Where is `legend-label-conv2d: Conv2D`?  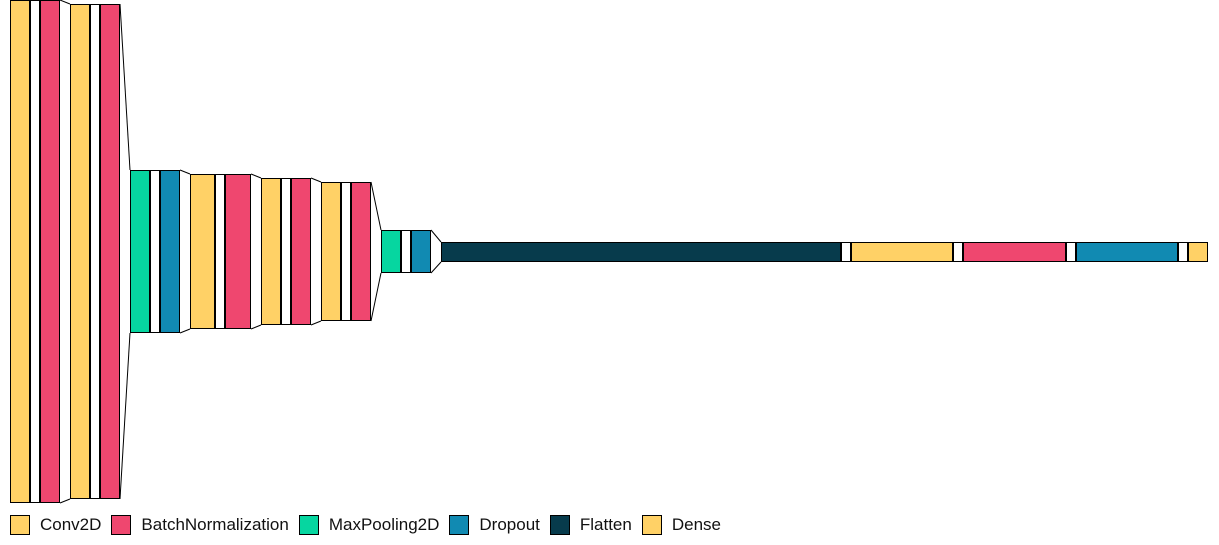 legend-label-conv2d: Conv2D is located at coordinates (71, 524).